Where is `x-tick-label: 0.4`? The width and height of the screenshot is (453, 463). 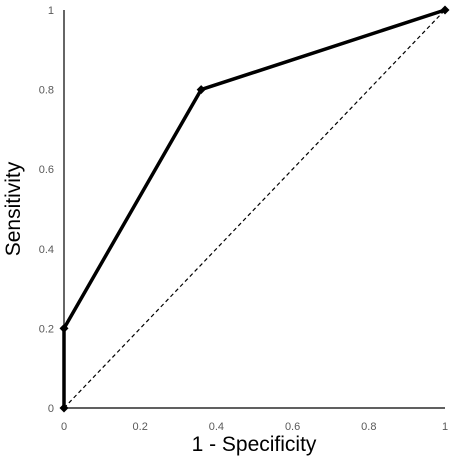
x-tick-label: 0.4 is located at coordinates (216, 427).